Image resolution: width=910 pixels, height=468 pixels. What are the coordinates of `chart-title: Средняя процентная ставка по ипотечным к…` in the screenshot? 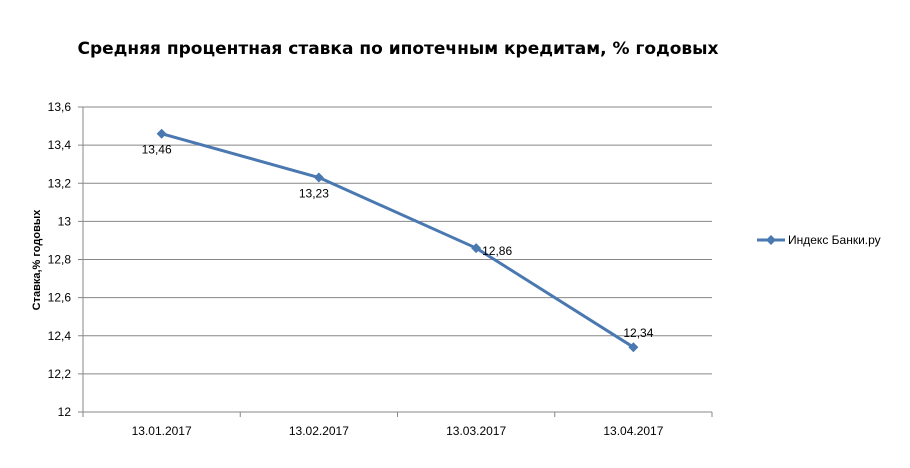 It's located at (397, 49).